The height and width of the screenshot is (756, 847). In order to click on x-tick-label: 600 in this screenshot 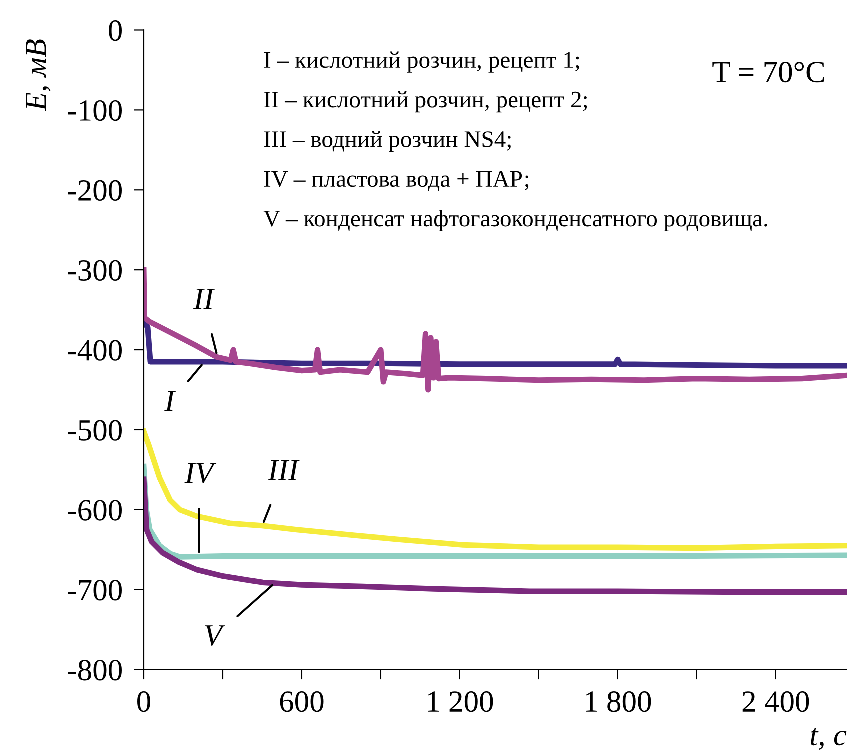, I will do `click(302, 702)`.